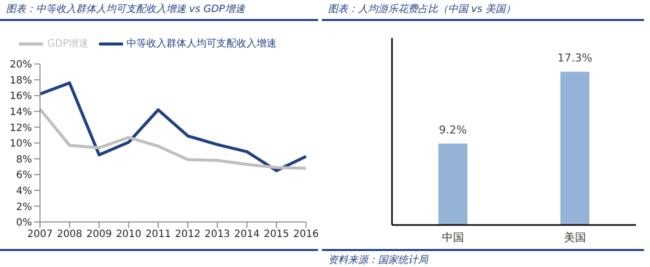 This screenshot has height=267, width=650. What do you see at coordinates (40, 234) in the screenshot?
I see `x-tick-label: 2007` at bounding box center [40, 234].